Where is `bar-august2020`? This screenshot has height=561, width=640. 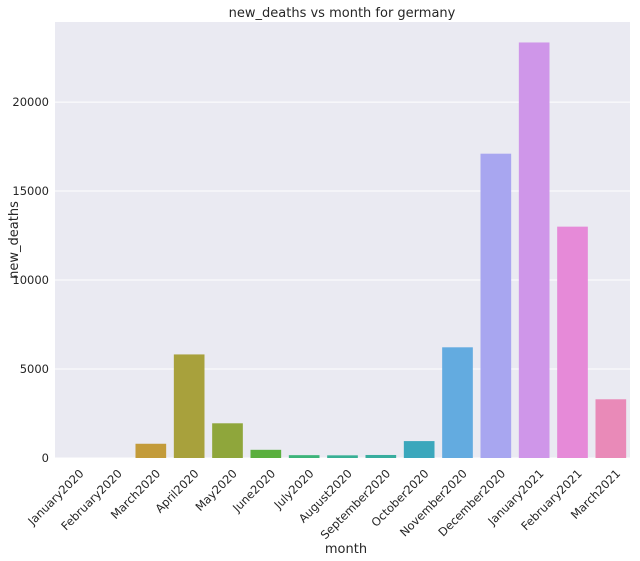 bar-august2020 is located at coordinates (342, 456).